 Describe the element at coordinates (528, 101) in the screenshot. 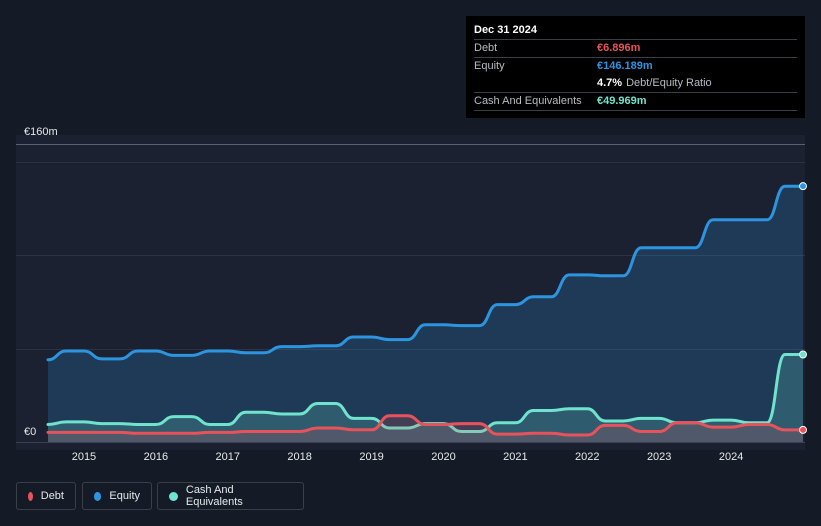

I see `tooltip-cash-label: Cash And Equivalents` at that location.